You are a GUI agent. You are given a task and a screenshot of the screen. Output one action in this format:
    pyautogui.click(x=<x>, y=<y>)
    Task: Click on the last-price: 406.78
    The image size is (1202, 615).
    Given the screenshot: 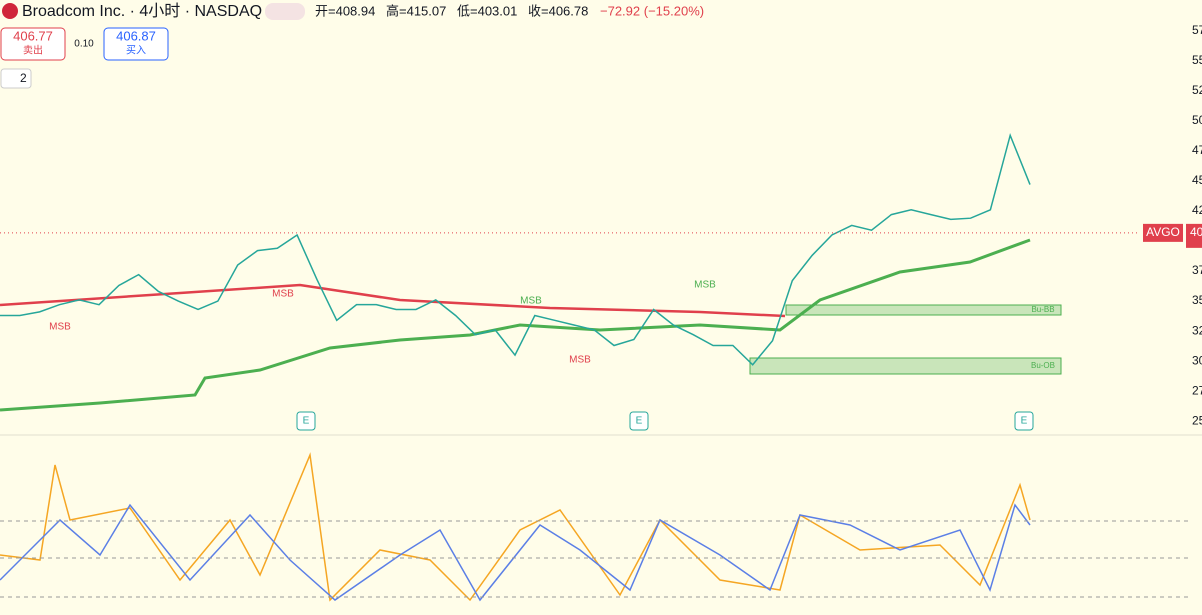 What is the action you would take?
    pyautogui.click(x=1196, y=232)
    